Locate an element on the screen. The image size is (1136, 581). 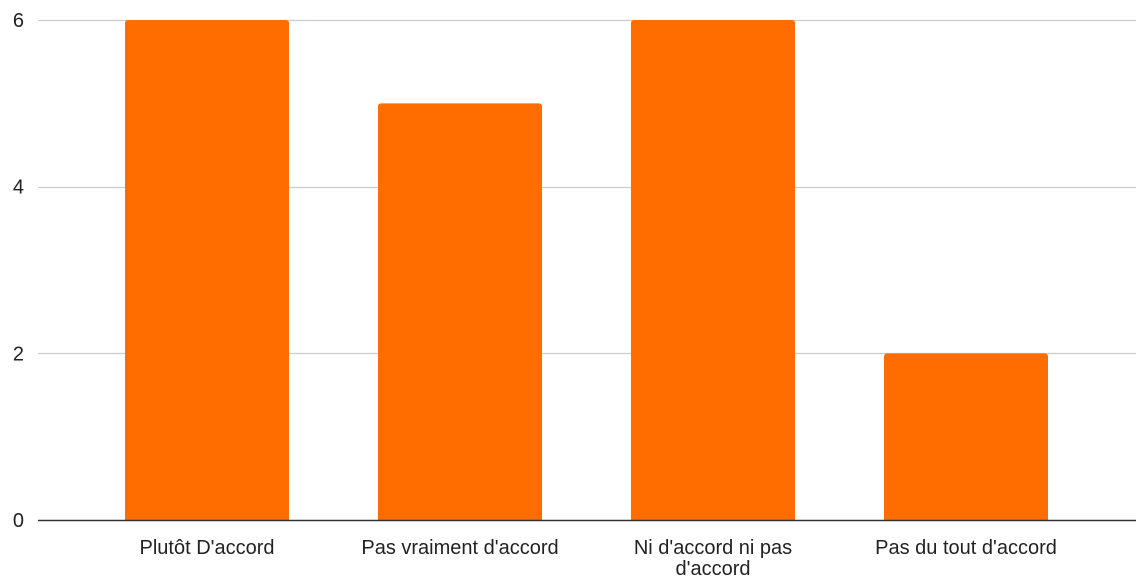
y-tick-label-0: 0 is located at coordinates (18, 521).